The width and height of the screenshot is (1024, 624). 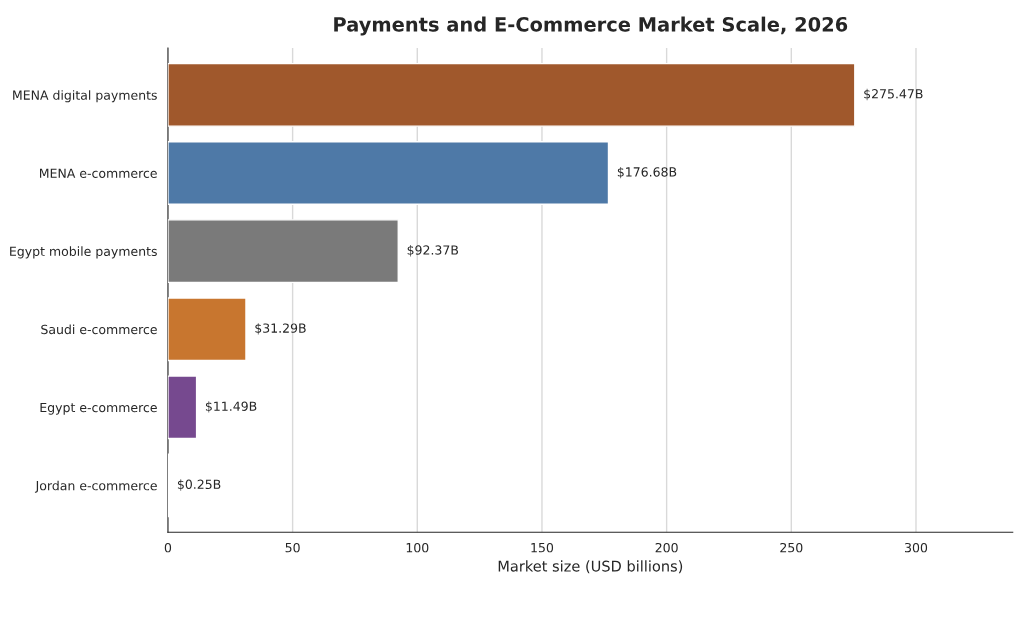 What do you see at coordinates (95, 486) in the screenshot?
I see `y-tick-label: Jordan e-commerce` at bounding box center [95, 486].